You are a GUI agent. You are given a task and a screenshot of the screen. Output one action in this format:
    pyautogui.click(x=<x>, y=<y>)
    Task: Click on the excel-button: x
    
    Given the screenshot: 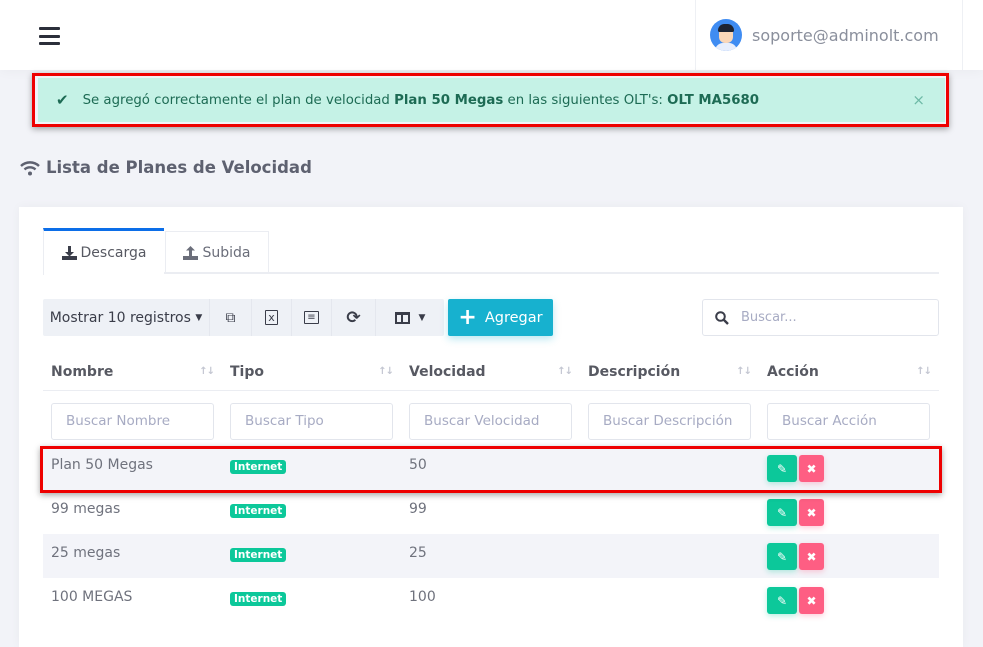 What is the action you would take?
    pyautogui.click(x=272, y=317)
    